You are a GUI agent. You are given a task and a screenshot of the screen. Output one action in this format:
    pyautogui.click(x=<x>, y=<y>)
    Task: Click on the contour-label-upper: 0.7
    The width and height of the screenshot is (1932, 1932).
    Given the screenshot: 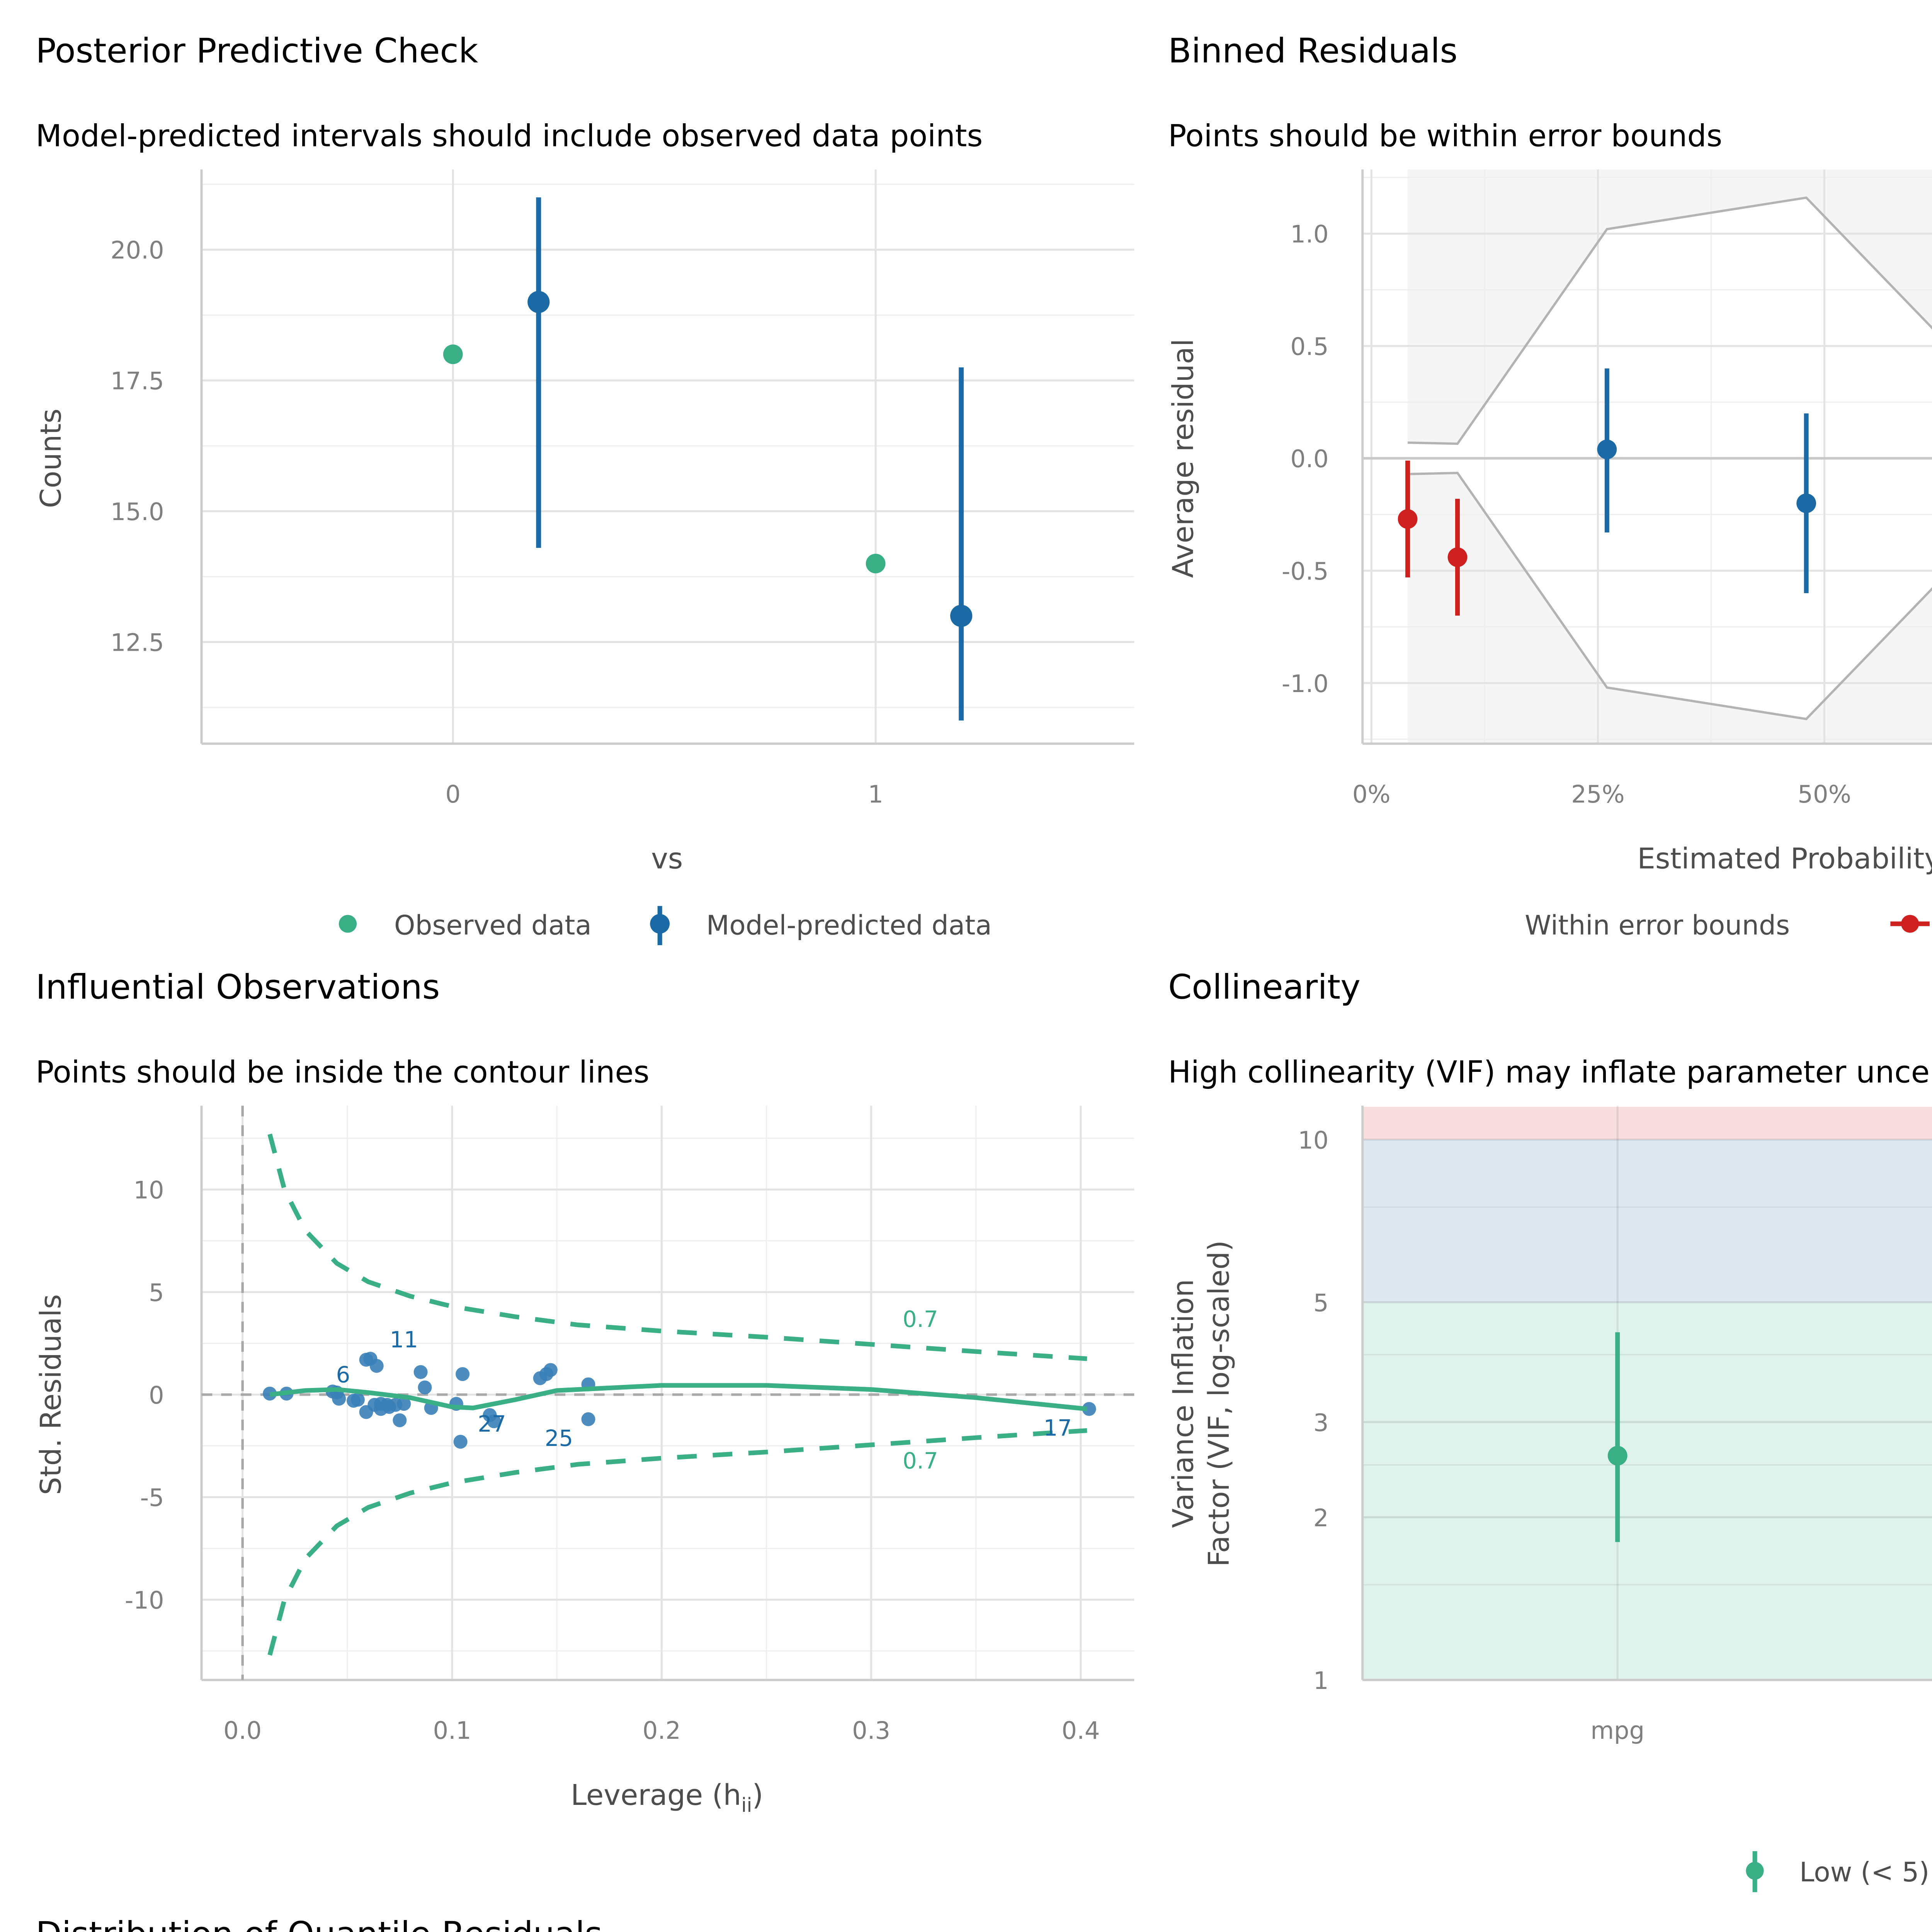 What is the action you would take?
    pyautogui.click(x=921, y=1319)
    